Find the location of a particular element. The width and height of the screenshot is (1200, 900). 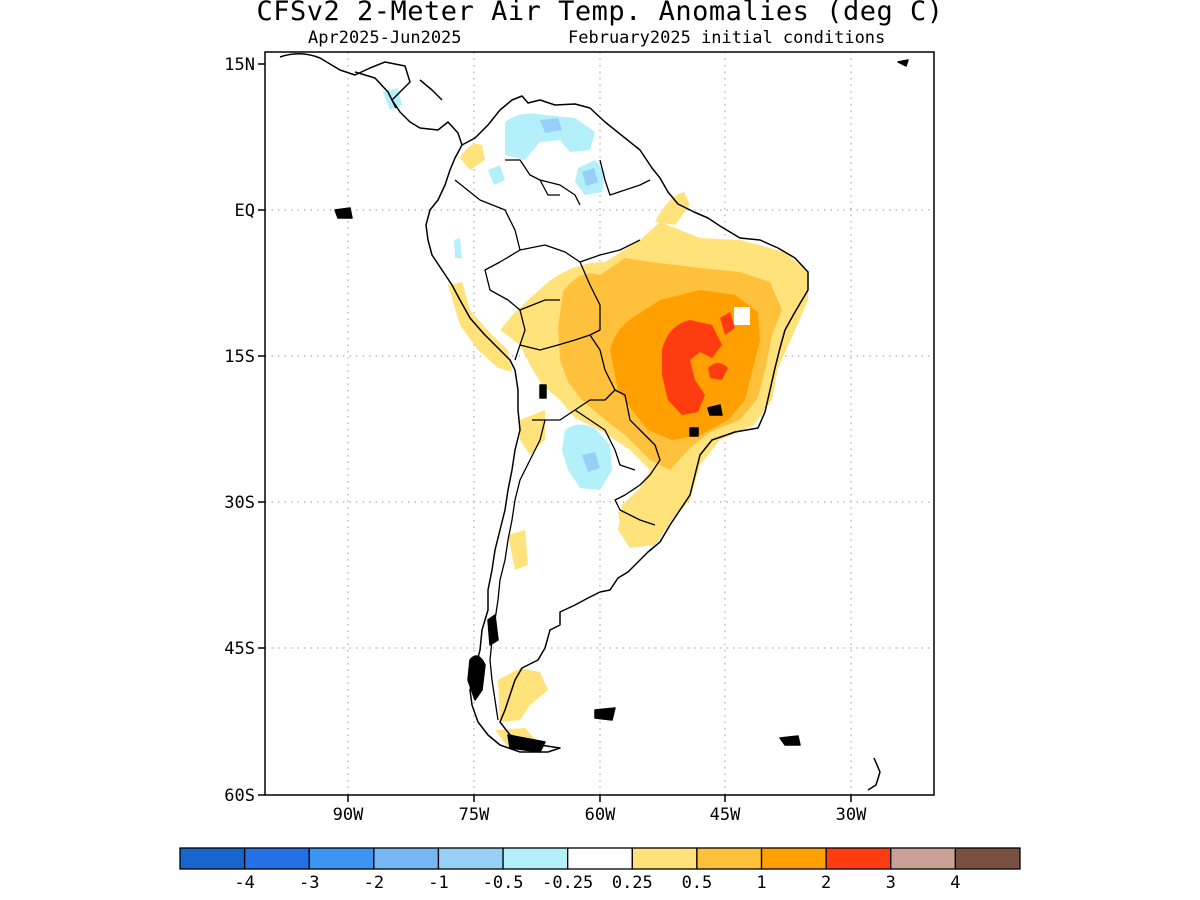

colorbar-label: -3 is located at coordinates (309, 883).